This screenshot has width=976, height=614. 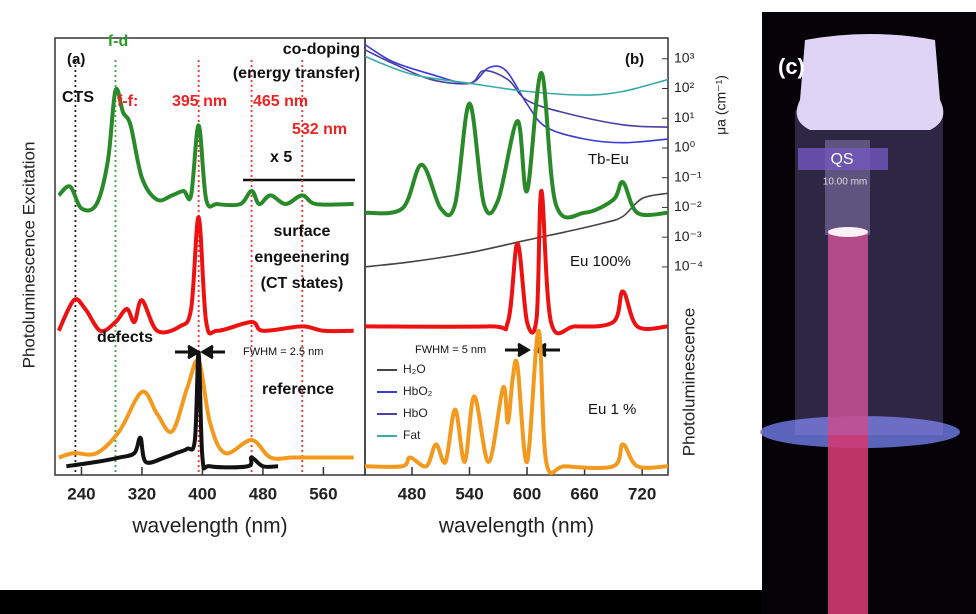 What do you see at coordinates (125, 337) in the screenshot?
I see `annotation: defects` at bounding box center [125, 337].